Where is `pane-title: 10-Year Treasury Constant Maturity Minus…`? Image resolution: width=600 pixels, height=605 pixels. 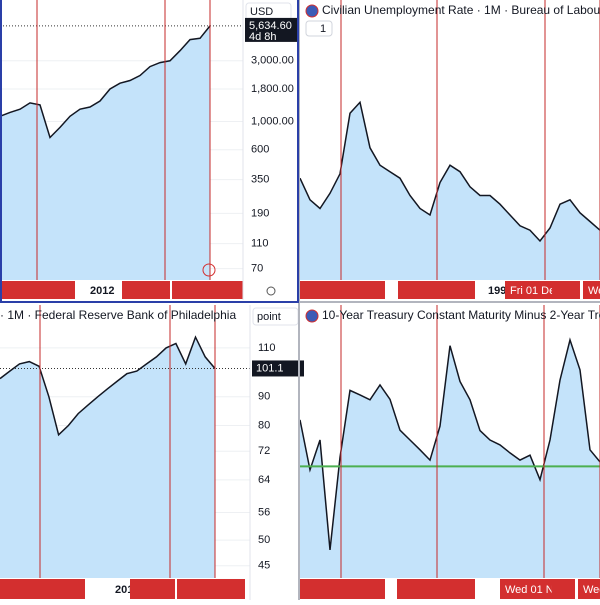
pane-title: 10-Year Treasury Constant Maturity Minus… is located at coordinates (461, 315).